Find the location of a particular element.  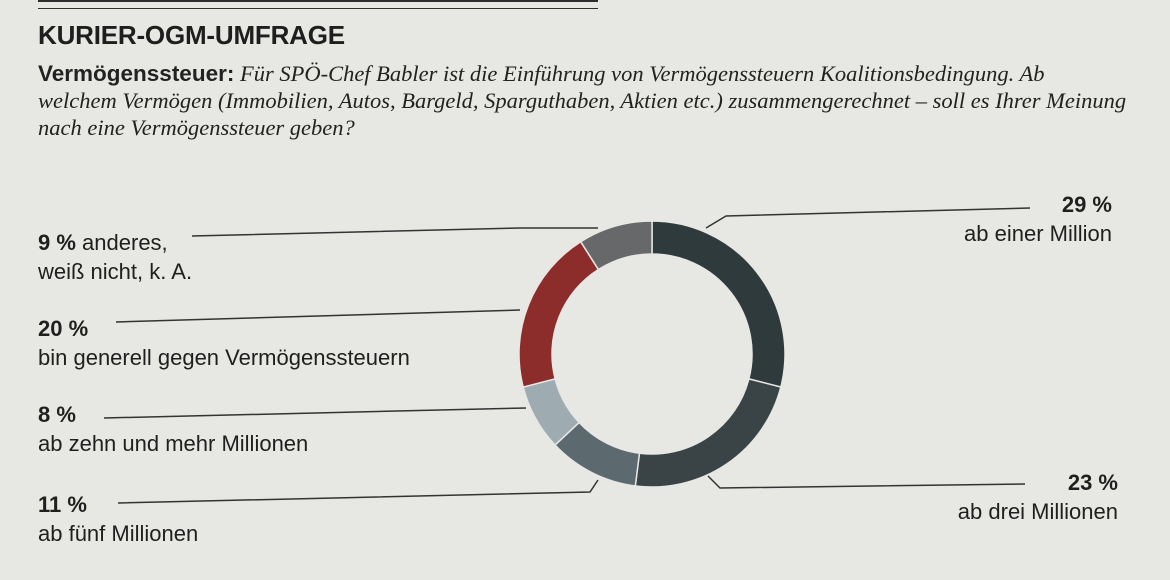

label-fuenf: 11 % ab fünf Millionen is located at coordinates (118, 519).